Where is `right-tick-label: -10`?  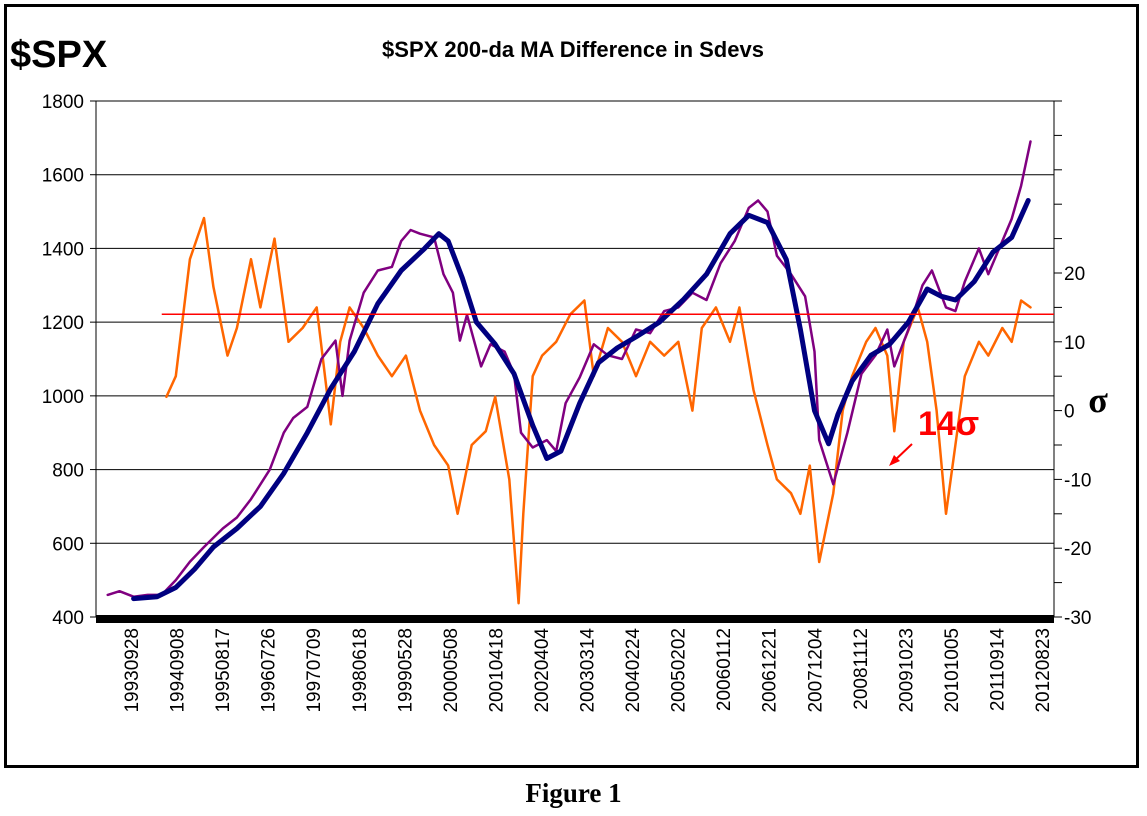 right-tick-label: -10 is located at coordinates (1077, 480).